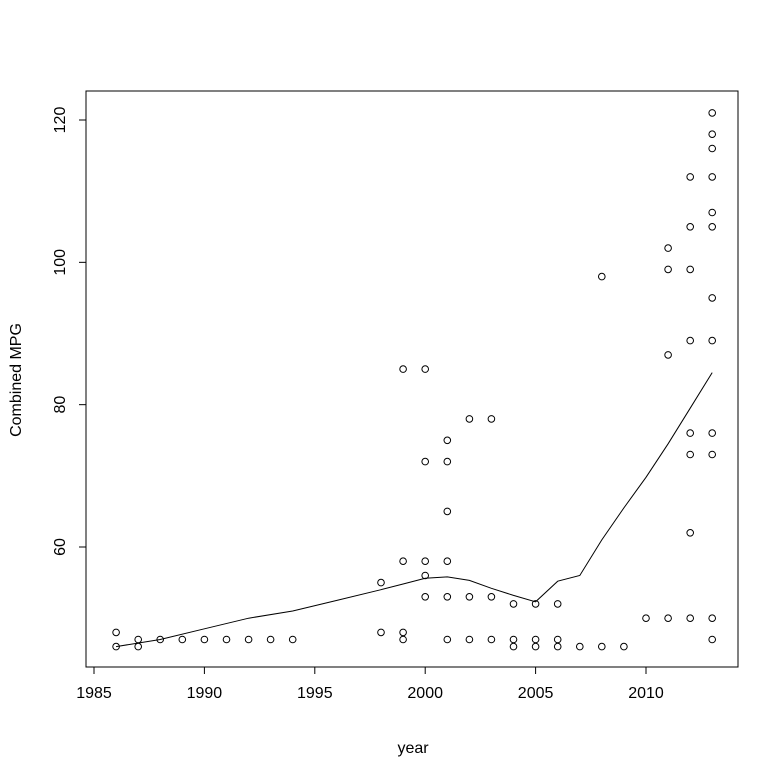 The width and height of the screenshot is (784, 783). What do you see at coordinates (60, 405) in the screenshot?
I see `y-tick-label: 80` at bounding box center [60, 405].